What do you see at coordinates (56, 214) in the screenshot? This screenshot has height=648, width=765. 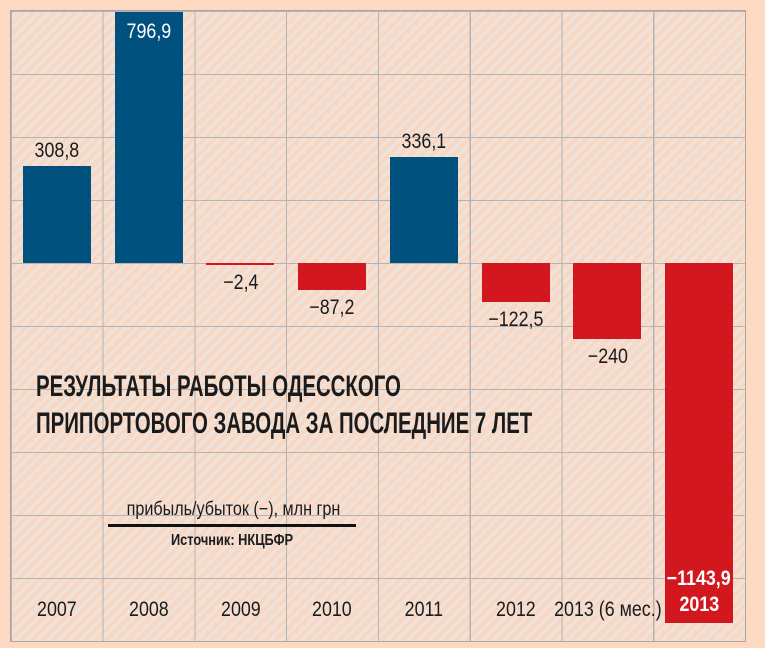 I see `bar-2007` at bounding box center [56, 214].